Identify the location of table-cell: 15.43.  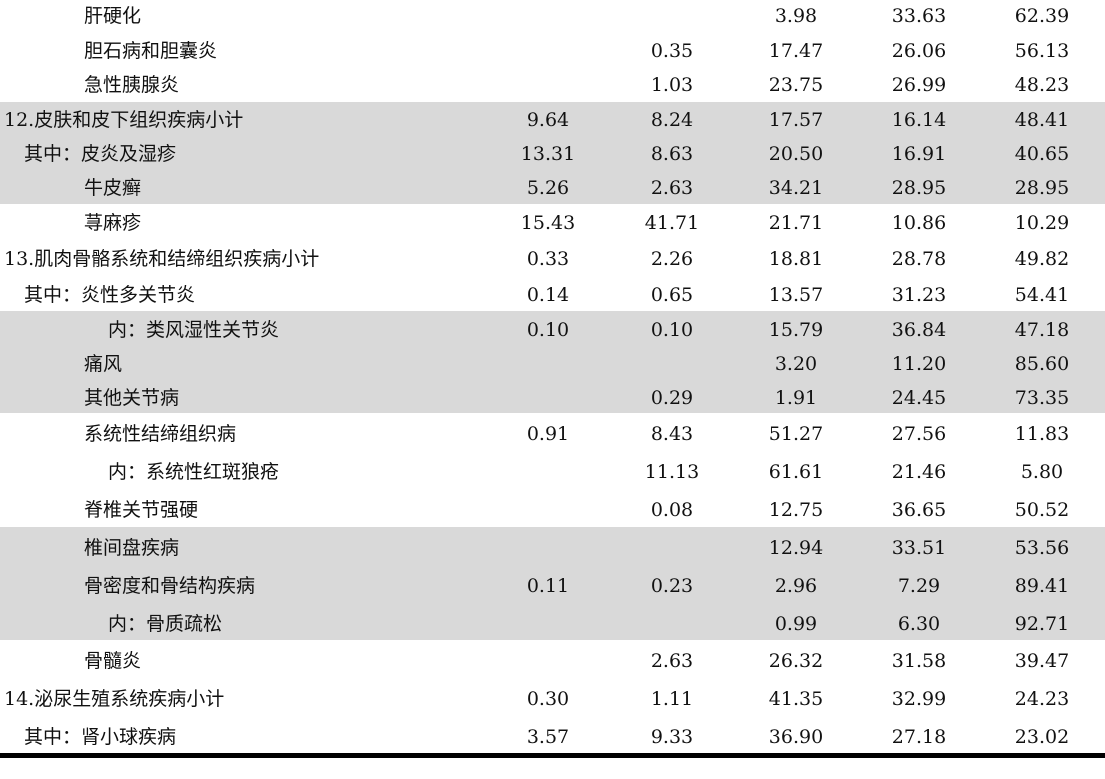
(548, 223).